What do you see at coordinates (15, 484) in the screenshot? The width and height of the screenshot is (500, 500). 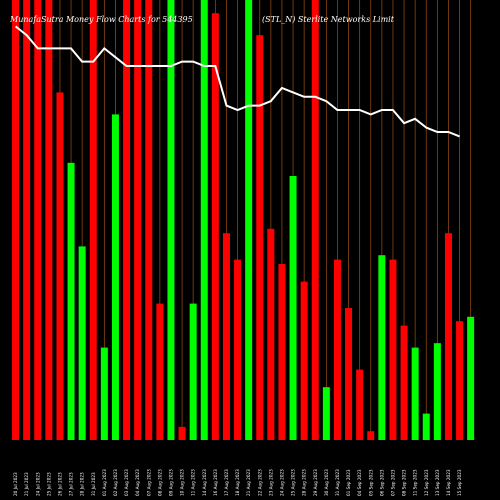 I see `x-tick-label: 20 Jul 2023` at bounding box center [15, 484].